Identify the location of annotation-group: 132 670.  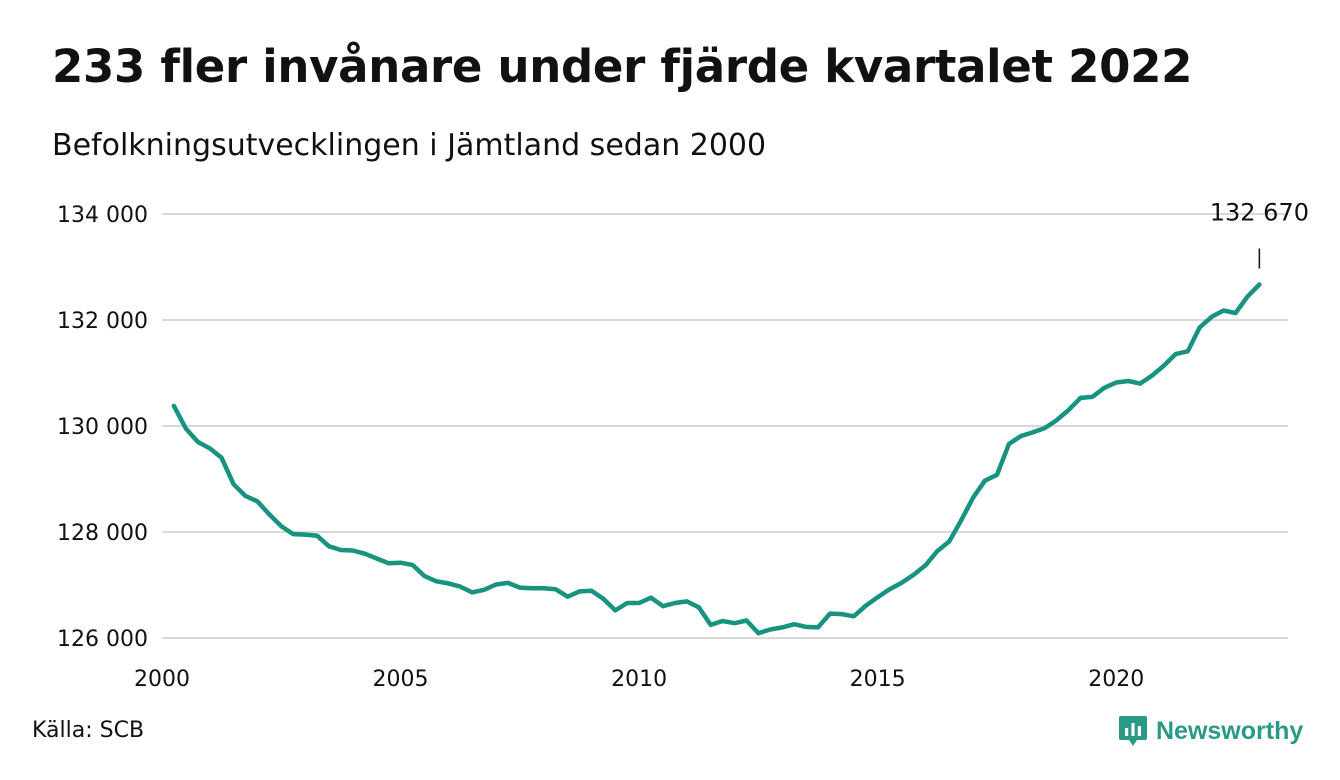
(1259, 233).